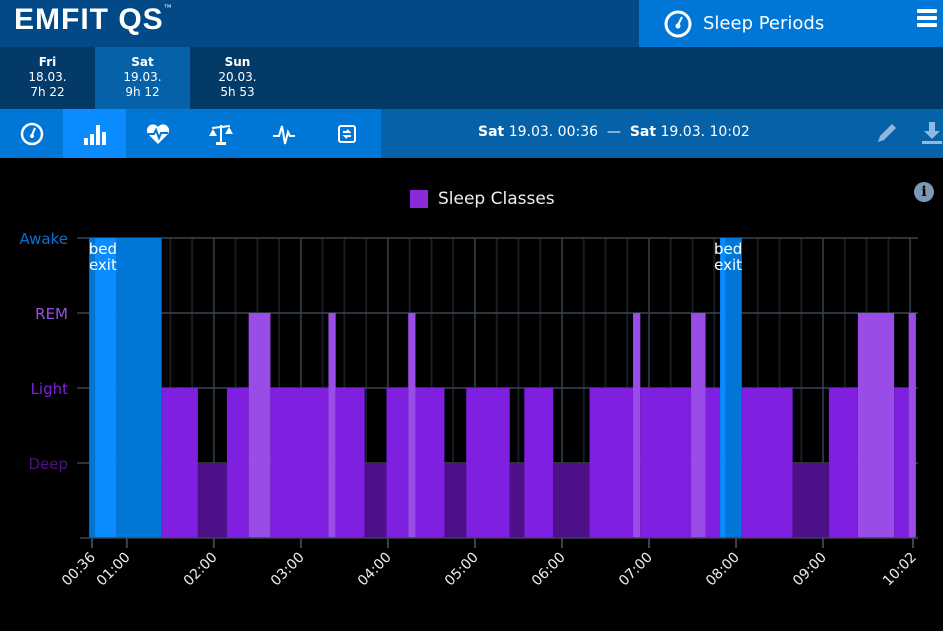  I want to click on tab-hrv, so click(283, 133).